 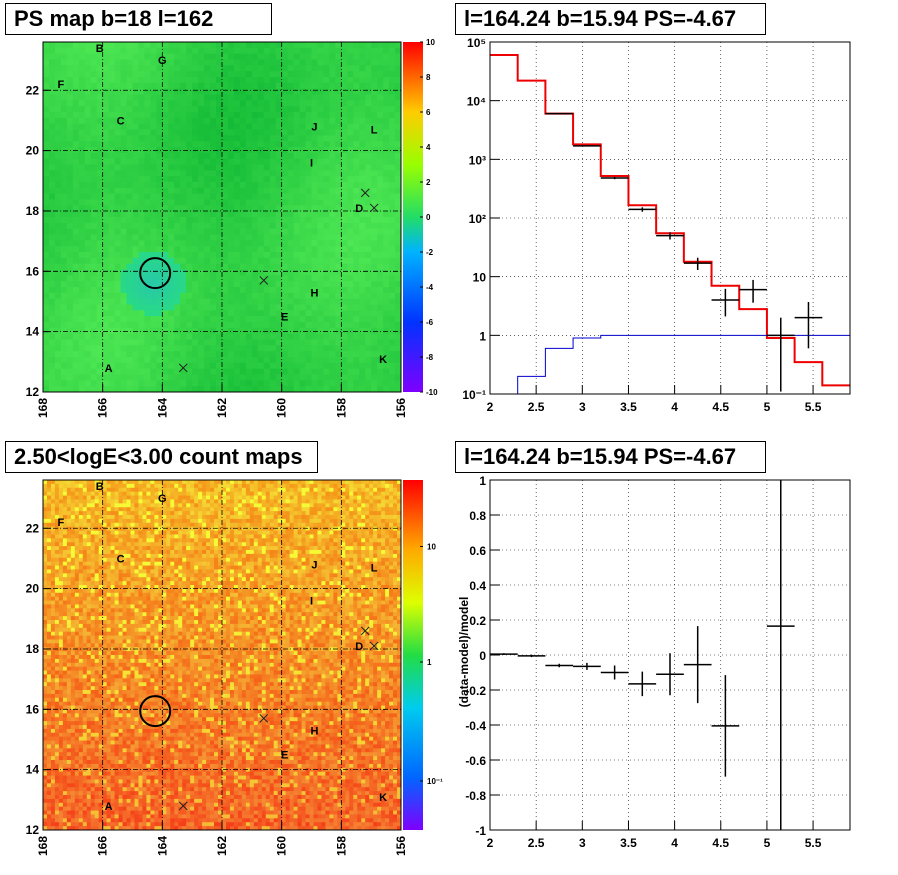 What do you see at coordinates (428, 77) in the screenshot?
I see `colorbar-tick-label: 8` at bounding box center [428, 77].